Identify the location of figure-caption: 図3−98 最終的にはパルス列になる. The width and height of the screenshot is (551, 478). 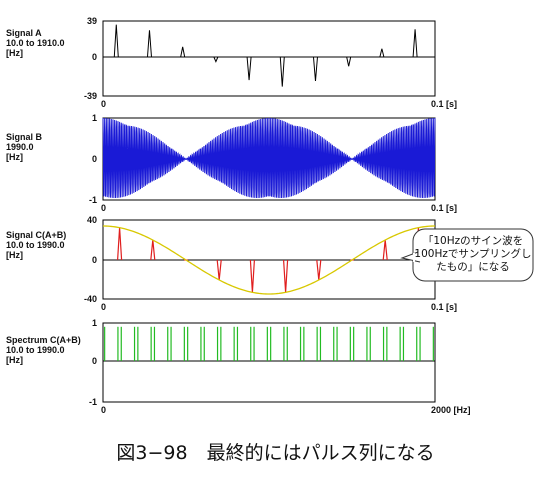
(275, 453).